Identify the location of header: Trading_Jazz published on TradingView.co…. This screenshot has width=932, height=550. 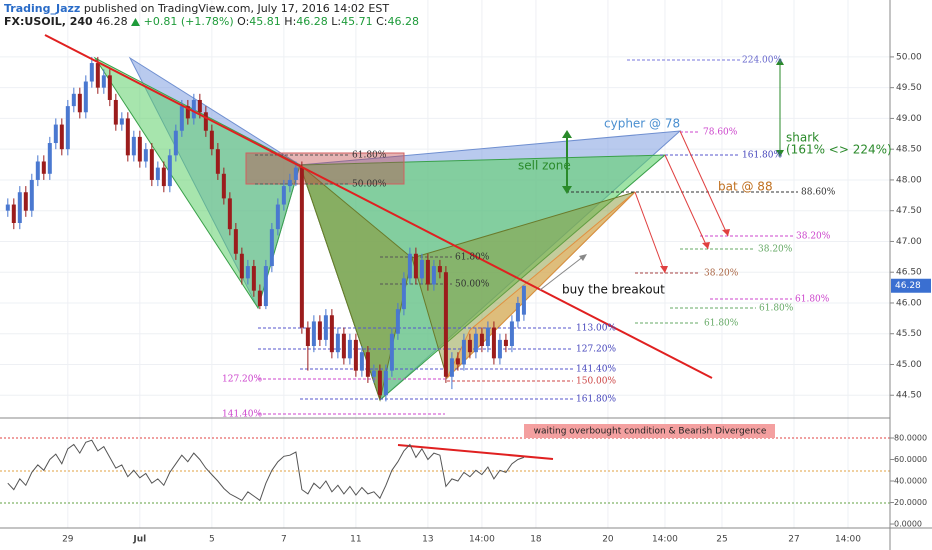
(211, 15).